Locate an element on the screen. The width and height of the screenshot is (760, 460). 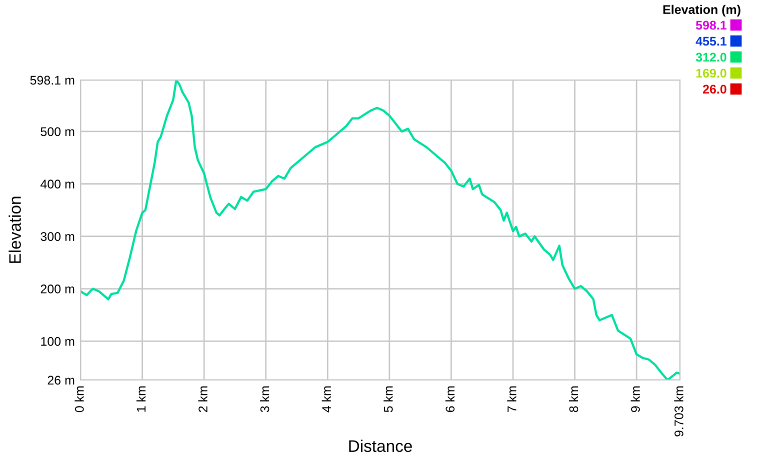
x-tick-label: 3 km is located at coordinates (265, 399).